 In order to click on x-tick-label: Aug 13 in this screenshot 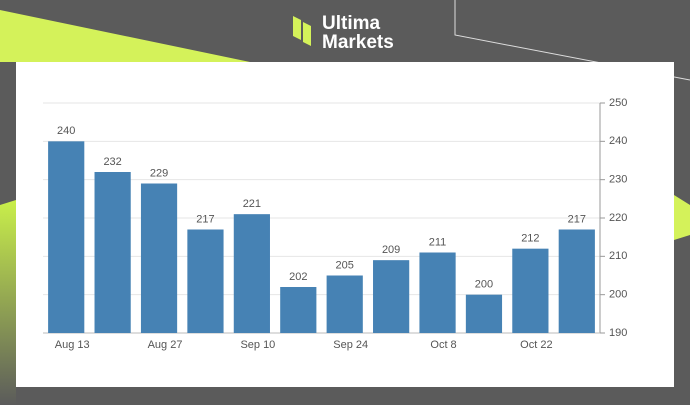, I will do `click(72, 345)`.